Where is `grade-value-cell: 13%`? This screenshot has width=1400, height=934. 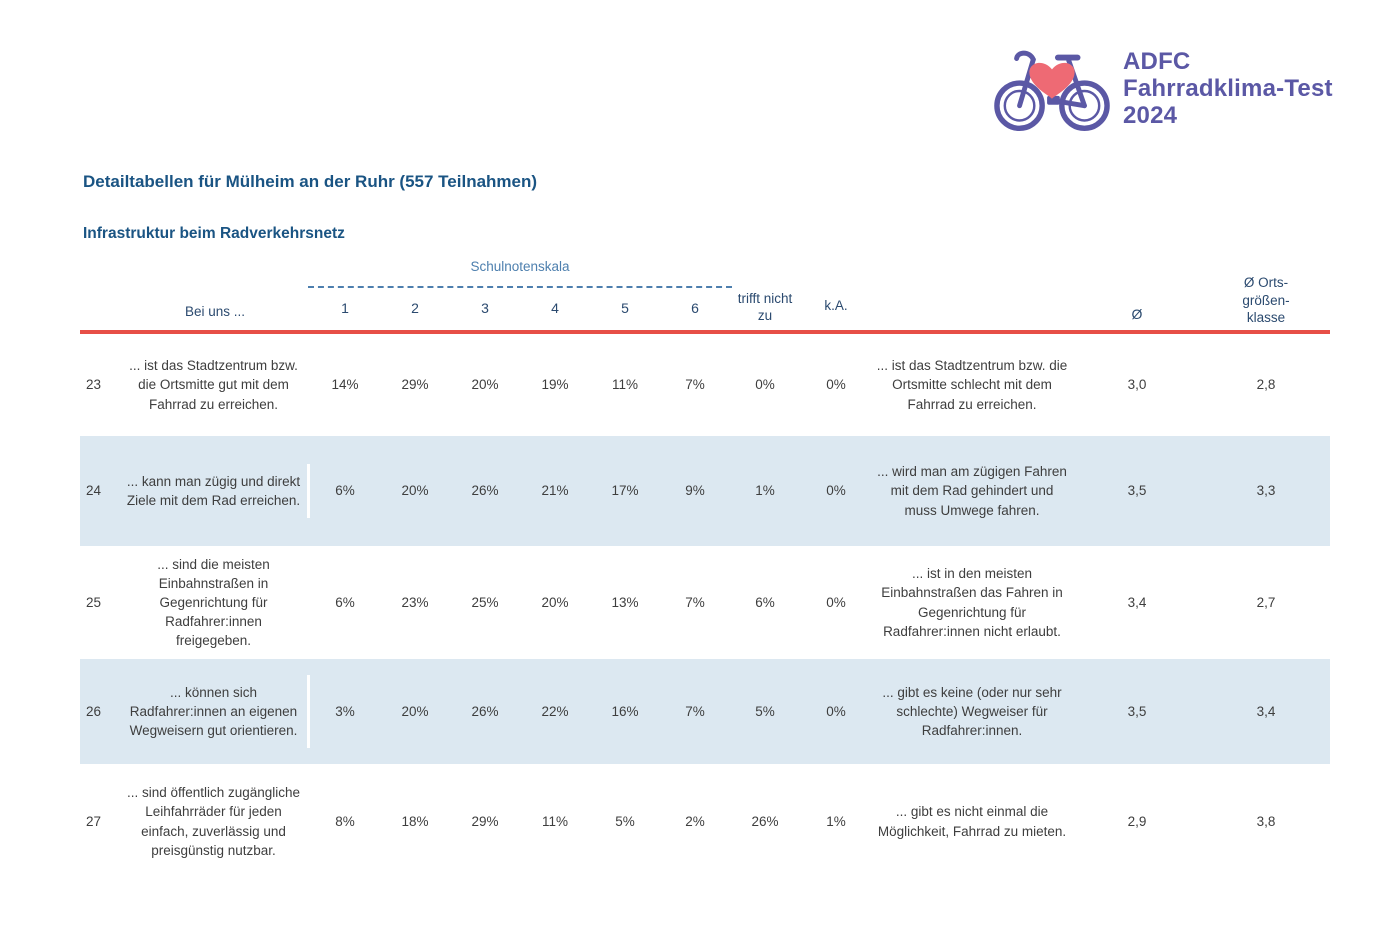 grade-value-cell: 13% is located at coordinates (625, 602).